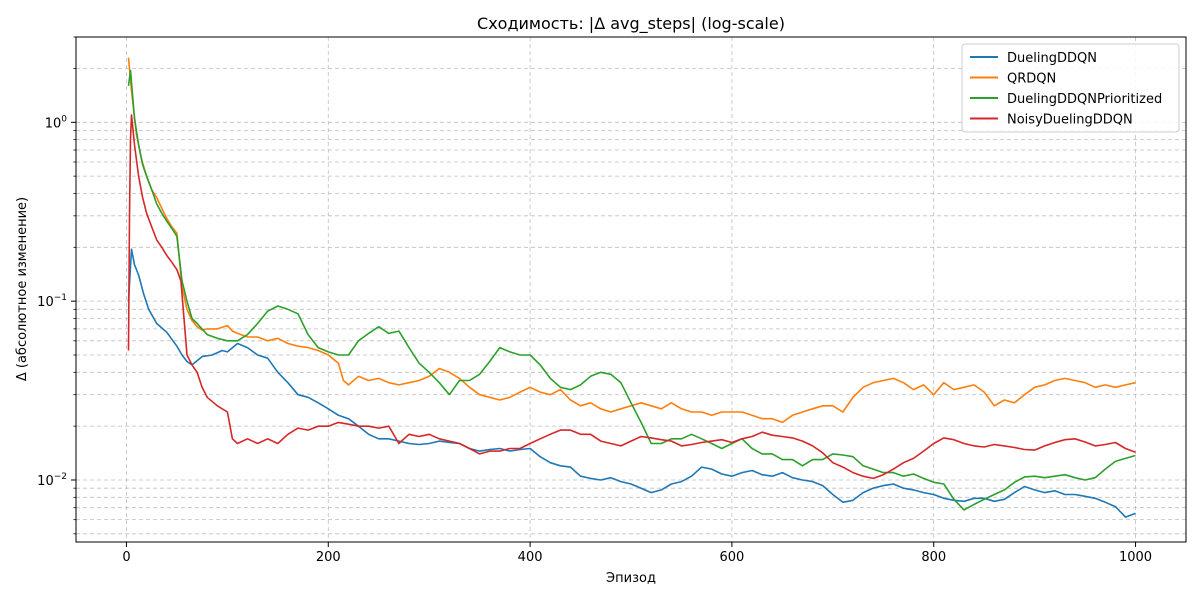  What do you see at coordinates (637, 553) in the screenshot?
I see `x-axis-ticks: 0 200 400 600 800 1000` at bounding box center [637, 553].